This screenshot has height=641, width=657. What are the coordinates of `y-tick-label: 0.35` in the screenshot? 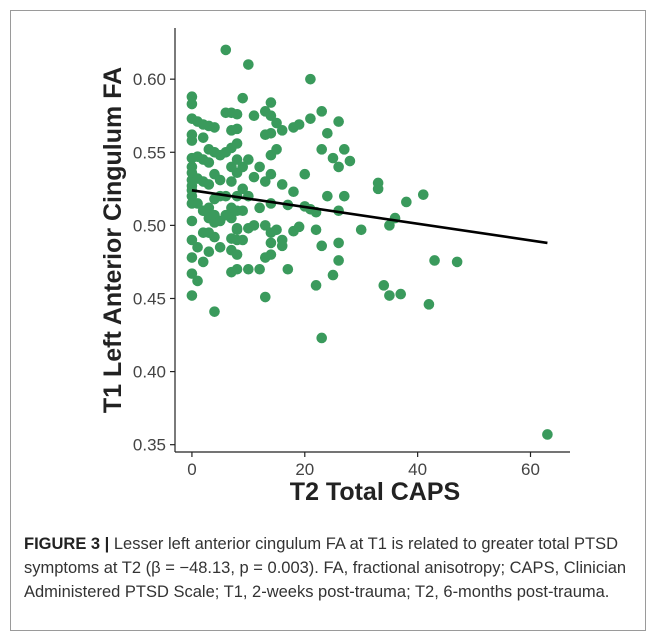 It's located at (149, 445).